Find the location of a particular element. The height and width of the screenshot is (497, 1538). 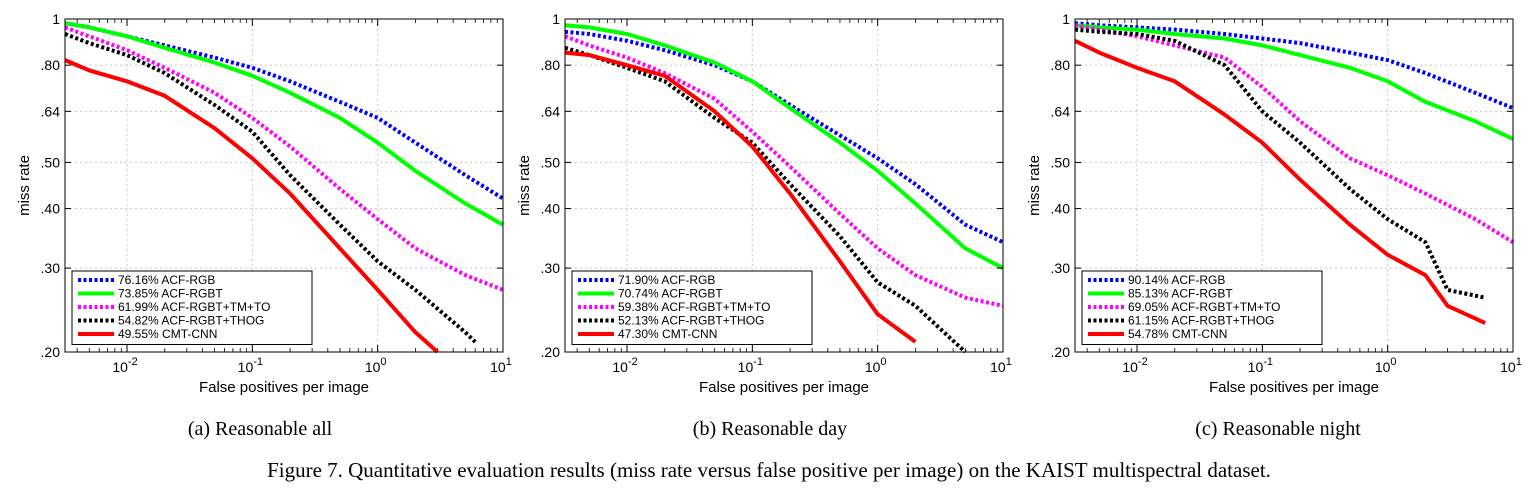

series-line-acf-rgbt-thog is located at coordinates (1280, 163).